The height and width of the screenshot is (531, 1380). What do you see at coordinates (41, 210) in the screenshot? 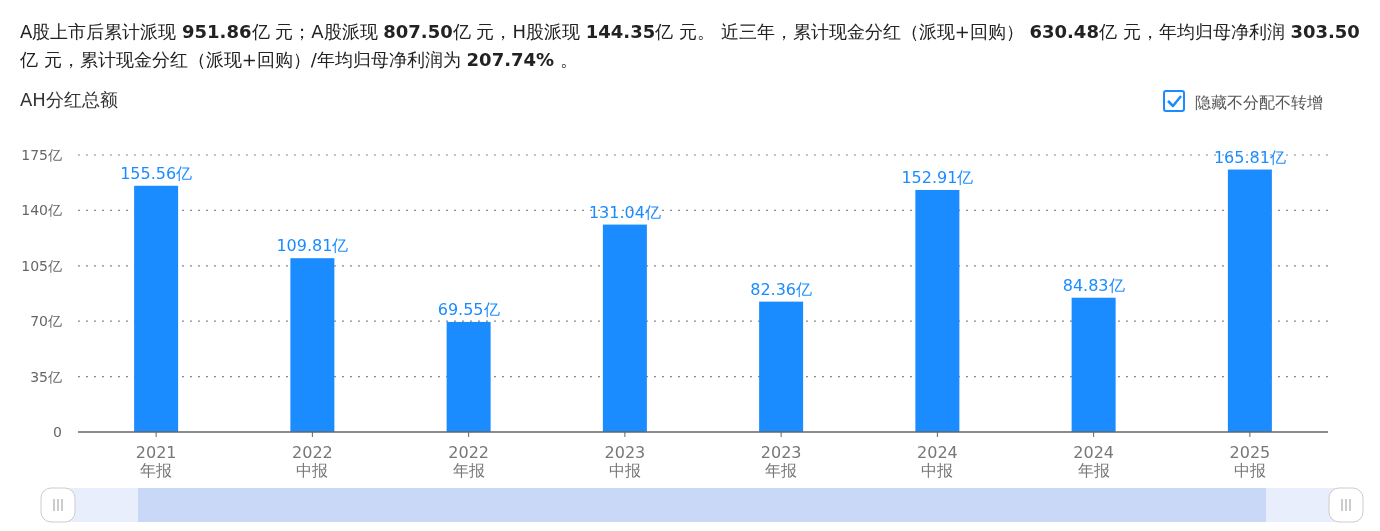
I see `y-tick-label: 140亿` at bounding box center [41, 210].